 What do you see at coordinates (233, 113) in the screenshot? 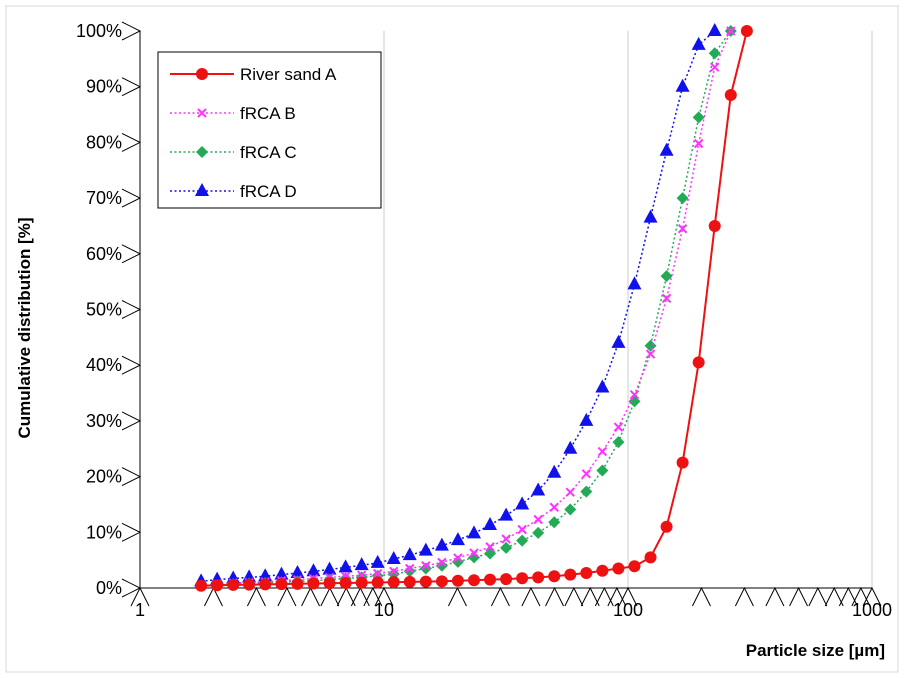
I see `legend-entry-1: fRCA B` at bounding box center [233, 113].